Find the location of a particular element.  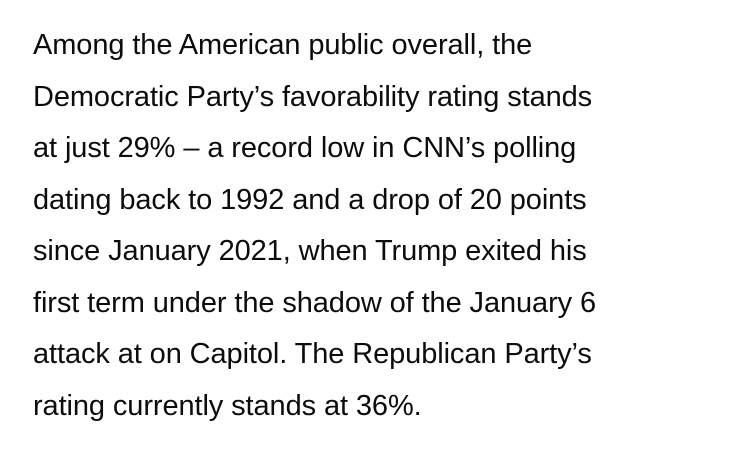

paragraph-line-8: rating currently stands at 36%. is located at coordinates (227, 405).